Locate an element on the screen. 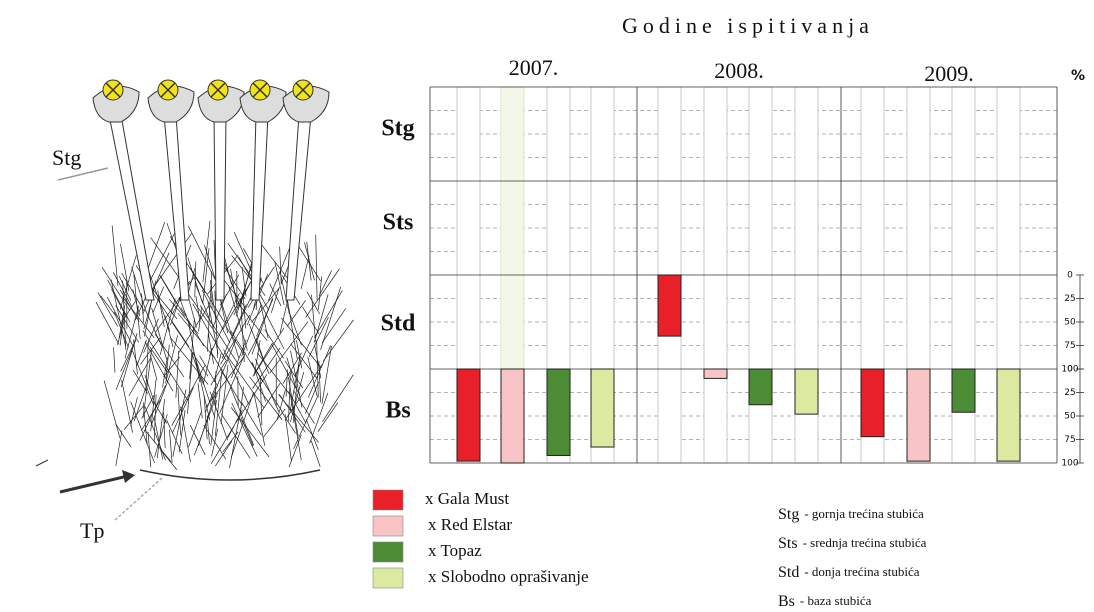 The height and width of the screenshot is (612, 1094). row-label: Std is located at coordinates (398, 324).